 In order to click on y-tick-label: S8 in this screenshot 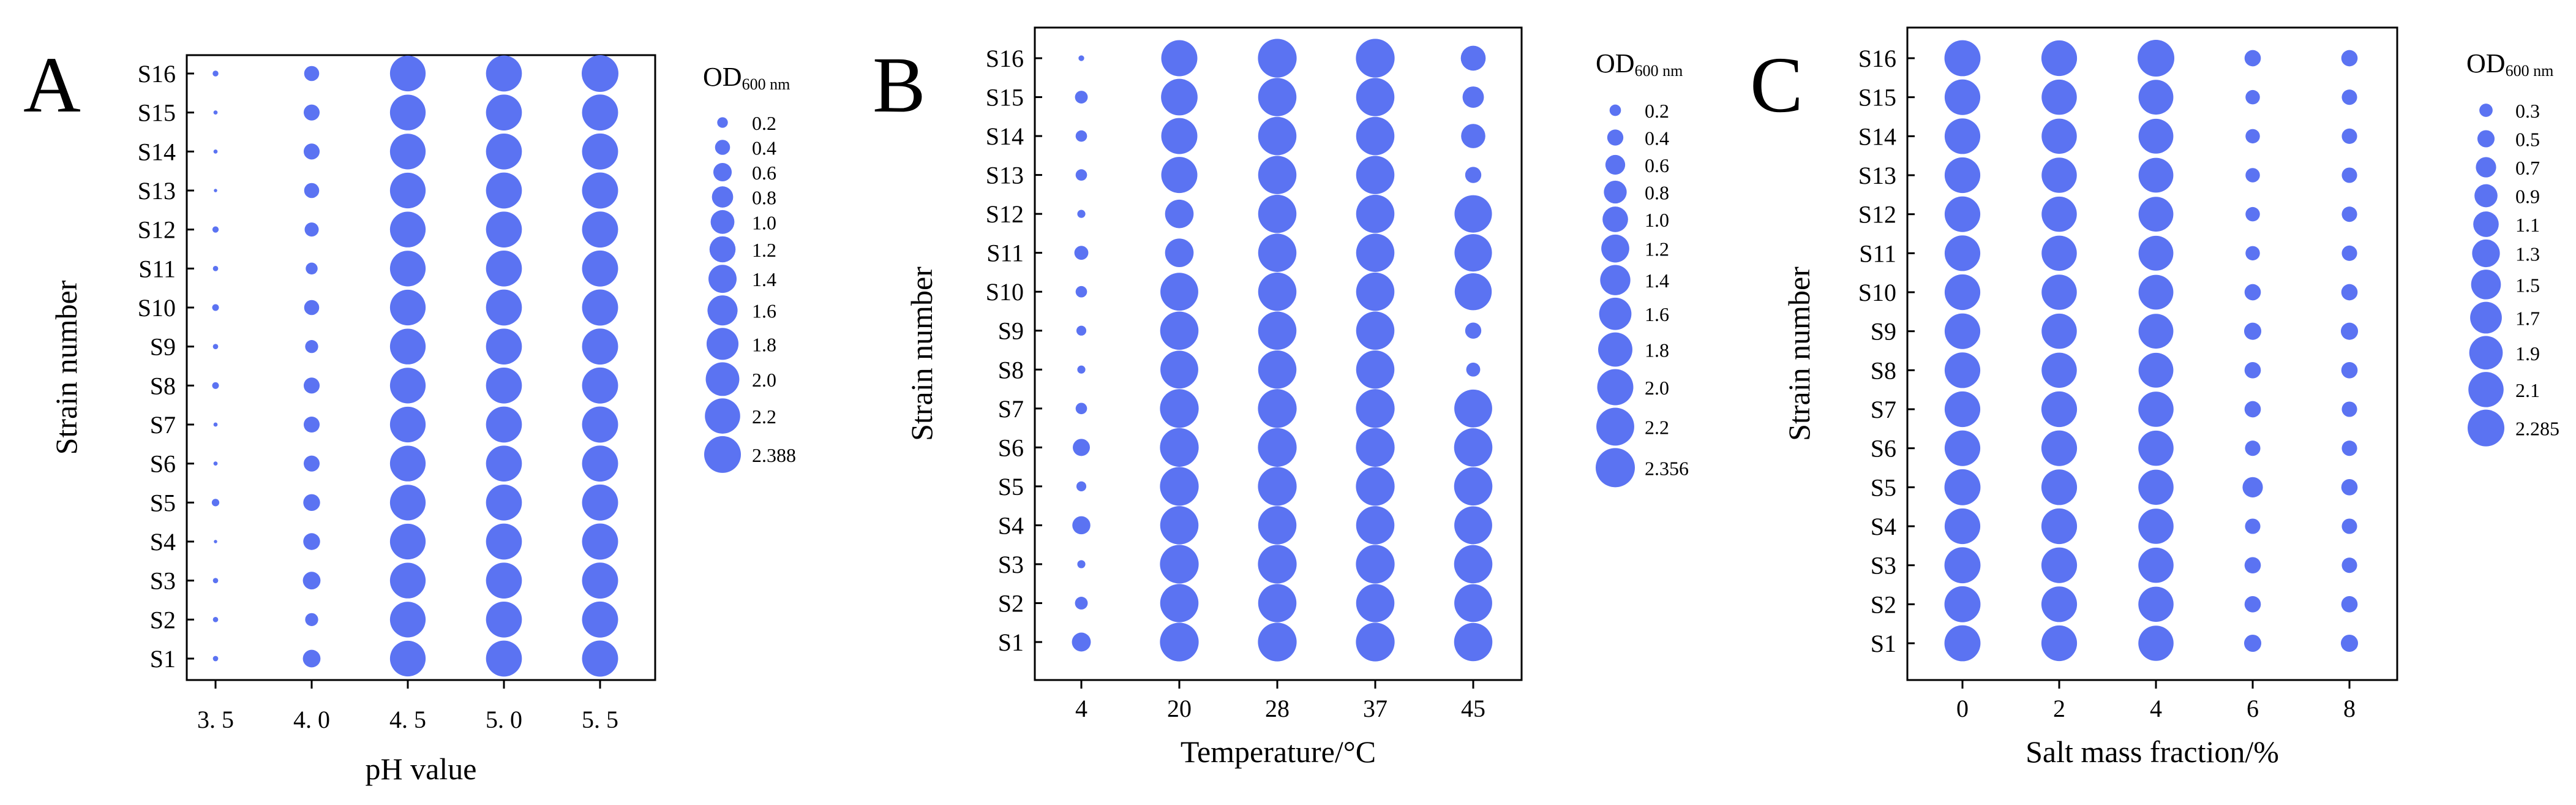, I will do `click(1883, 371)`.